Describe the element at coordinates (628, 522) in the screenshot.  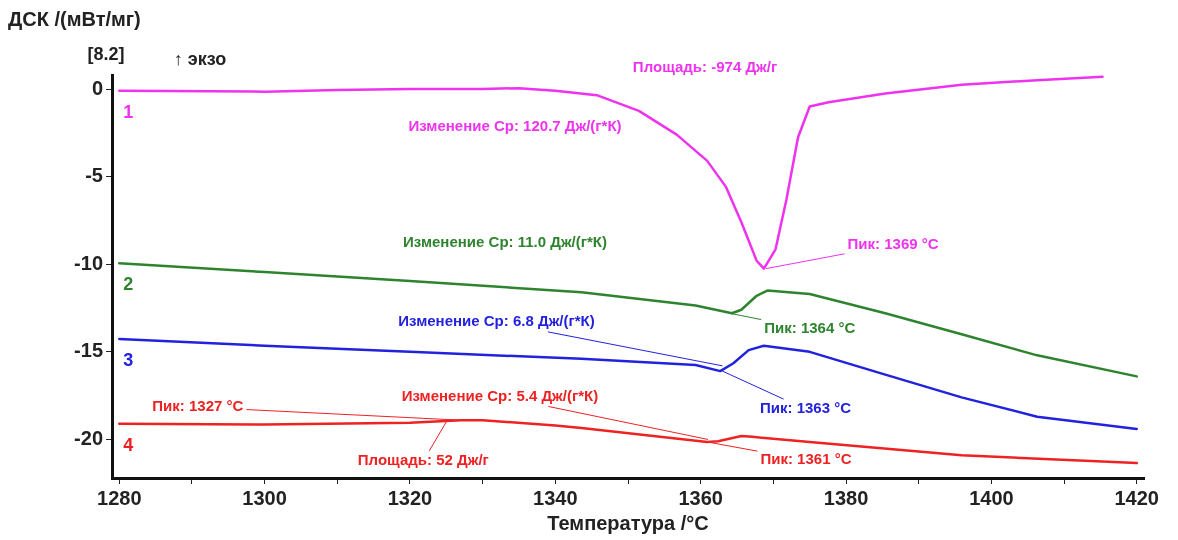
I see `x-axis-title: Температура /°C` at that location.